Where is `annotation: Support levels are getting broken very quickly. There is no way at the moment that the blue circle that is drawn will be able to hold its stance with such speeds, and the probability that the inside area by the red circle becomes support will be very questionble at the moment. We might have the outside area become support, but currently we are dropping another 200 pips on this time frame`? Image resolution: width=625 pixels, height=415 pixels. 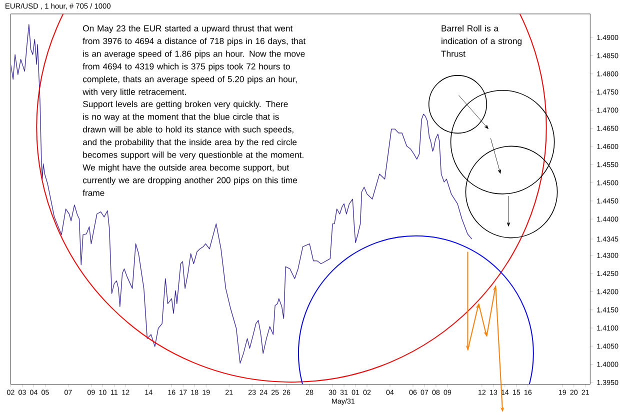 annotation: Support levels are getting broken very quickly. There is no way at the moment that the blue circle that is drawn will be able to hold its stance with such speeds, and the probability that the inside area by the red circle becomes support will be very questionble at the moment. We might have the outside area become support, but currently we are dropping another 200 pips on this time frame is located at coordinates (193, 148).